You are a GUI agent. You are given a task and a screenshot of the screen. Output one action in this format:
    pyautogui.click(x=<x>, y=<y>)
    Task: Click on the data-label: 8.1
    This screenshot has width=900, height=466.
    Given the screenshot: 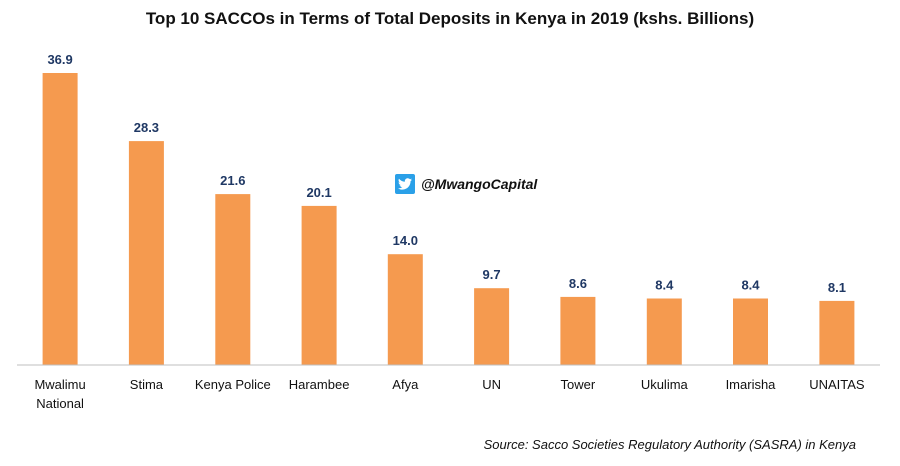 What is the action you would take?
    pyautogui.click(x=837, y=287)
    